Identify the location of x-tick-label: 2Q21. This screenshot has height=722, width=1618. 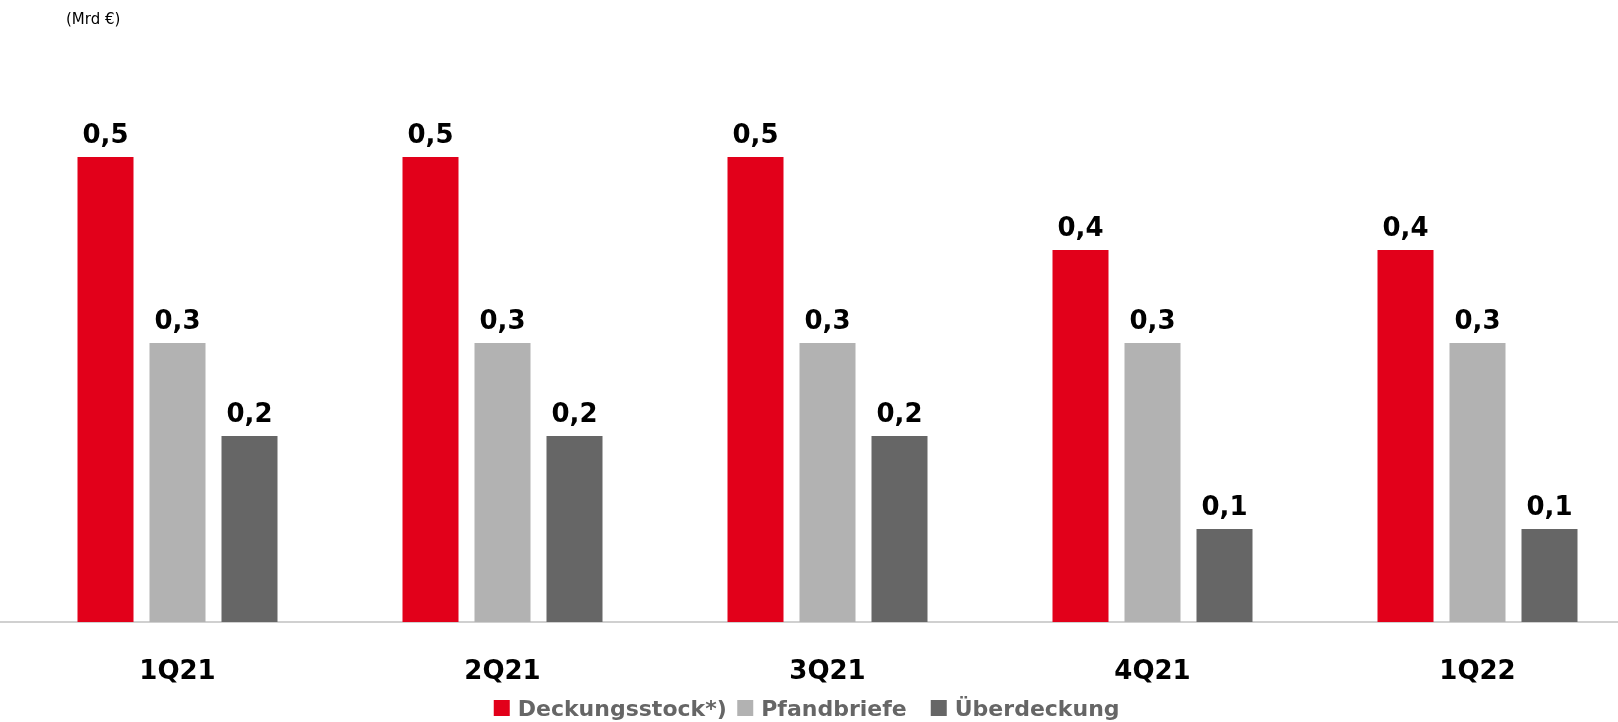
(502, 670).